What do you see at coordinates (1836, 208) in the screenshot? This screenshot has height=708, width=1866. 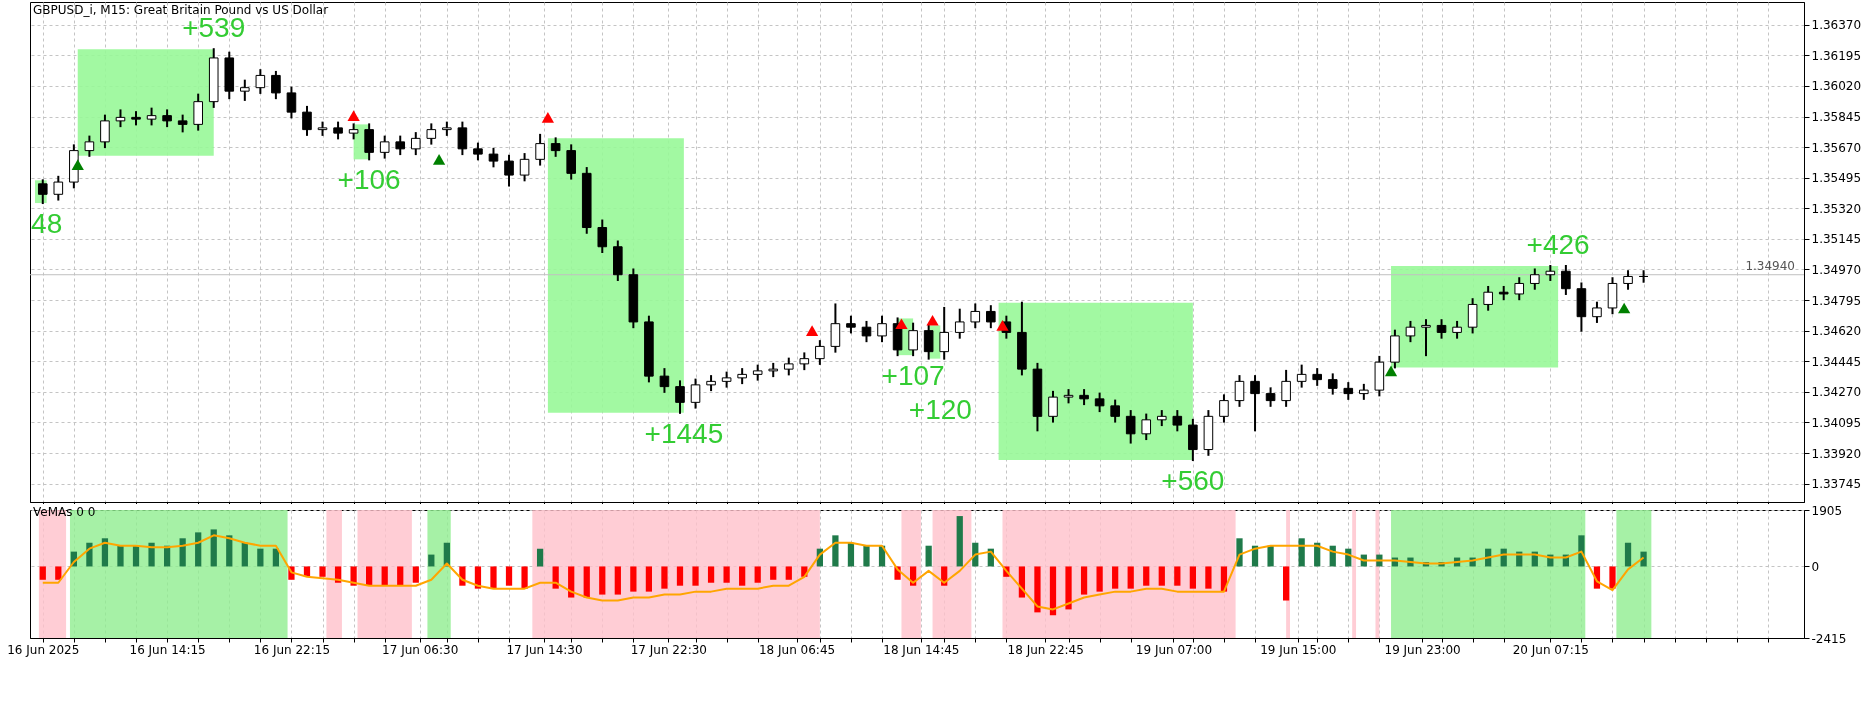 I see `y-tick-label: 1.35320` at bounding box center [1836, 208].